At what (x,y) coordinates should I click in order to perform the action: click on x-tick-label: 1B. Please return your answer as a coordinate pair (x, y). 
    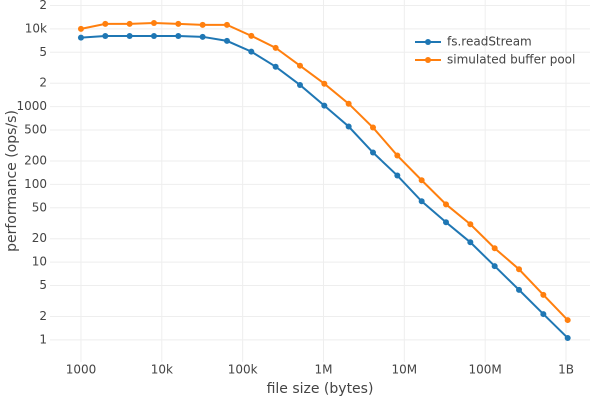
    Looking at the image, I should click on (566, 370).